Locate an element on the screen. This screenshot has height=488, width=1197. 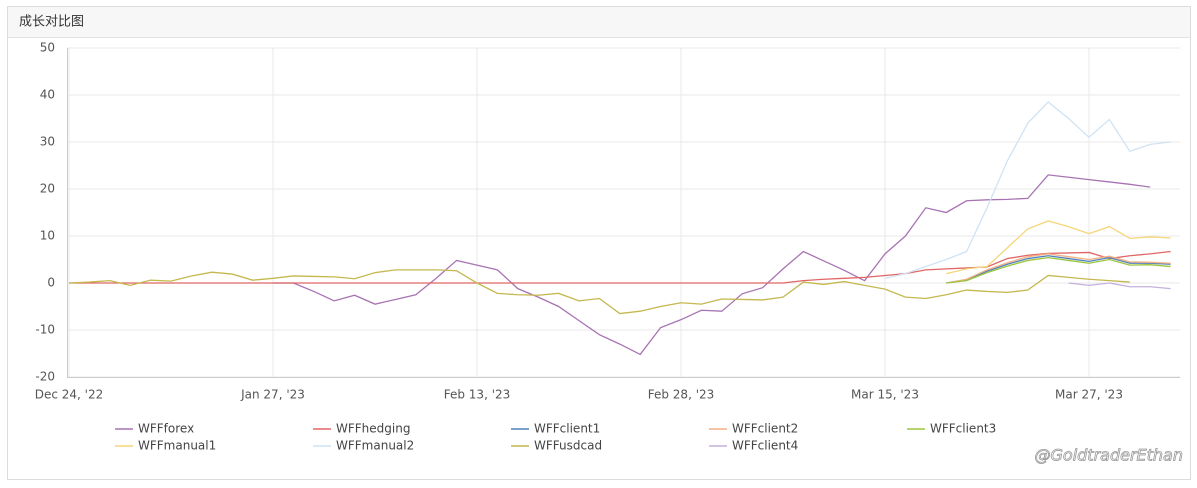
legend-label: WFFclient4 is located at coordinates (765, 446).